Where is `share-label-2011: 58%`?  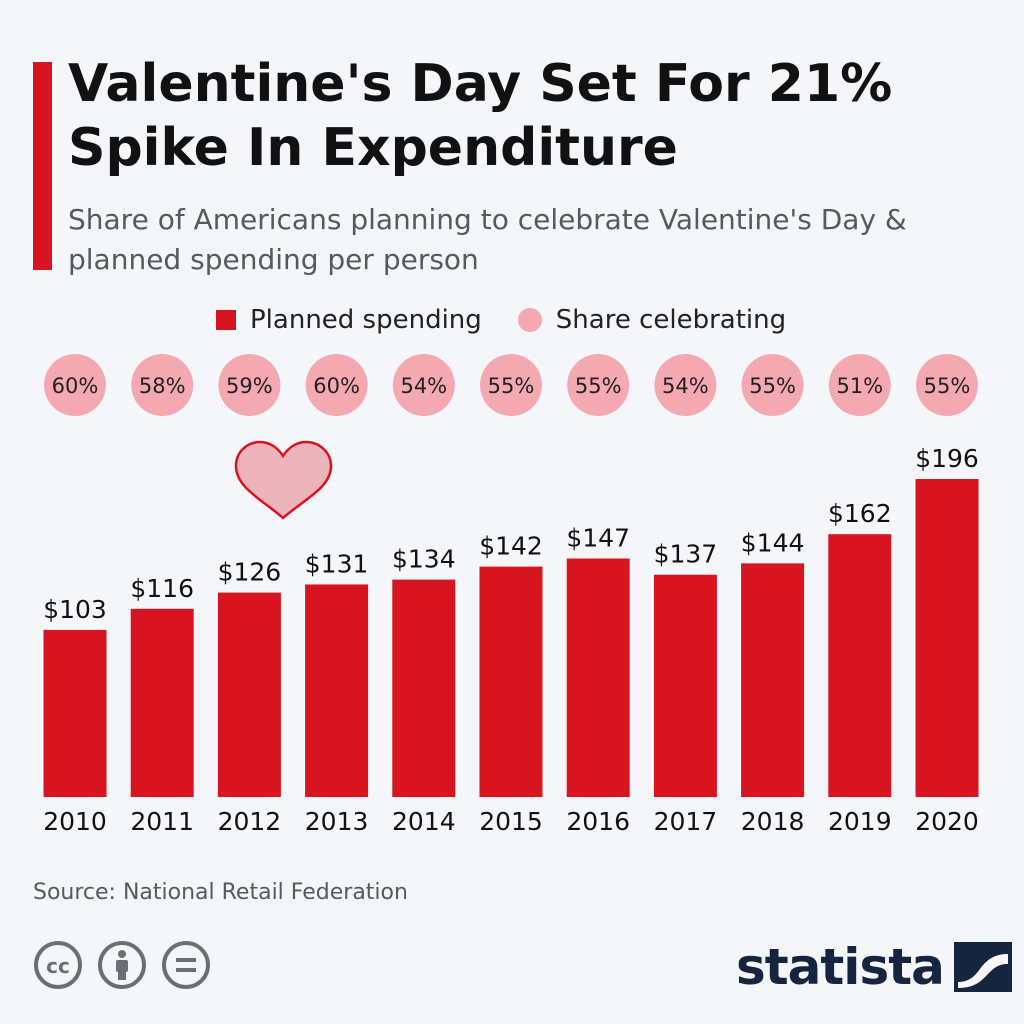
share-label-2011: 58% is located at coordinates (162, 386).